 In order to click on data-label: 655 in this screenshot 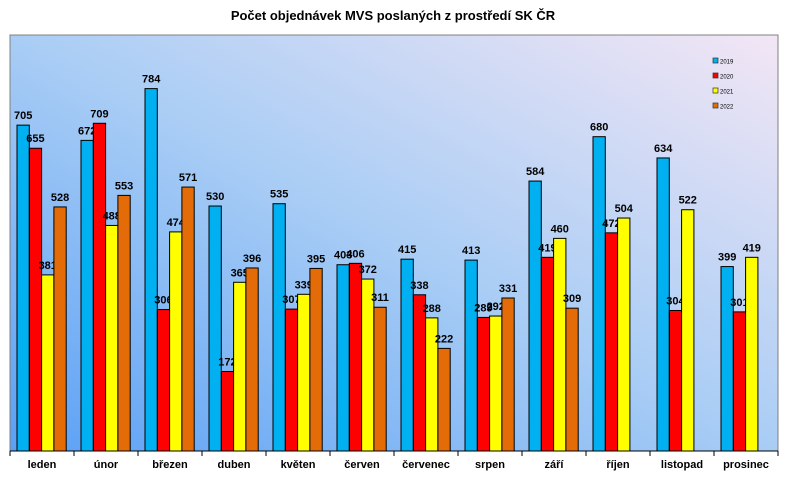, I will do `click(35, 139)`.